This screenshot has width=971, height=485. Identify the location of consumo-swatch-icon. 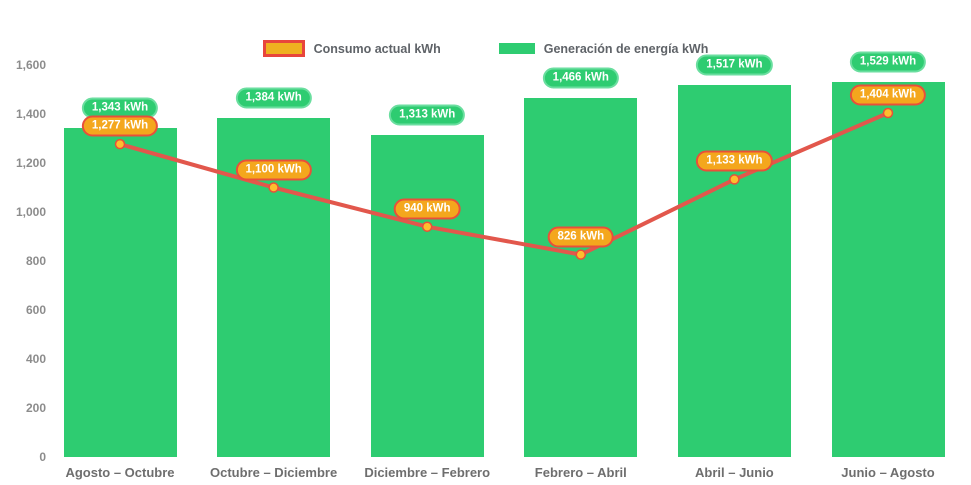
(283, 48).